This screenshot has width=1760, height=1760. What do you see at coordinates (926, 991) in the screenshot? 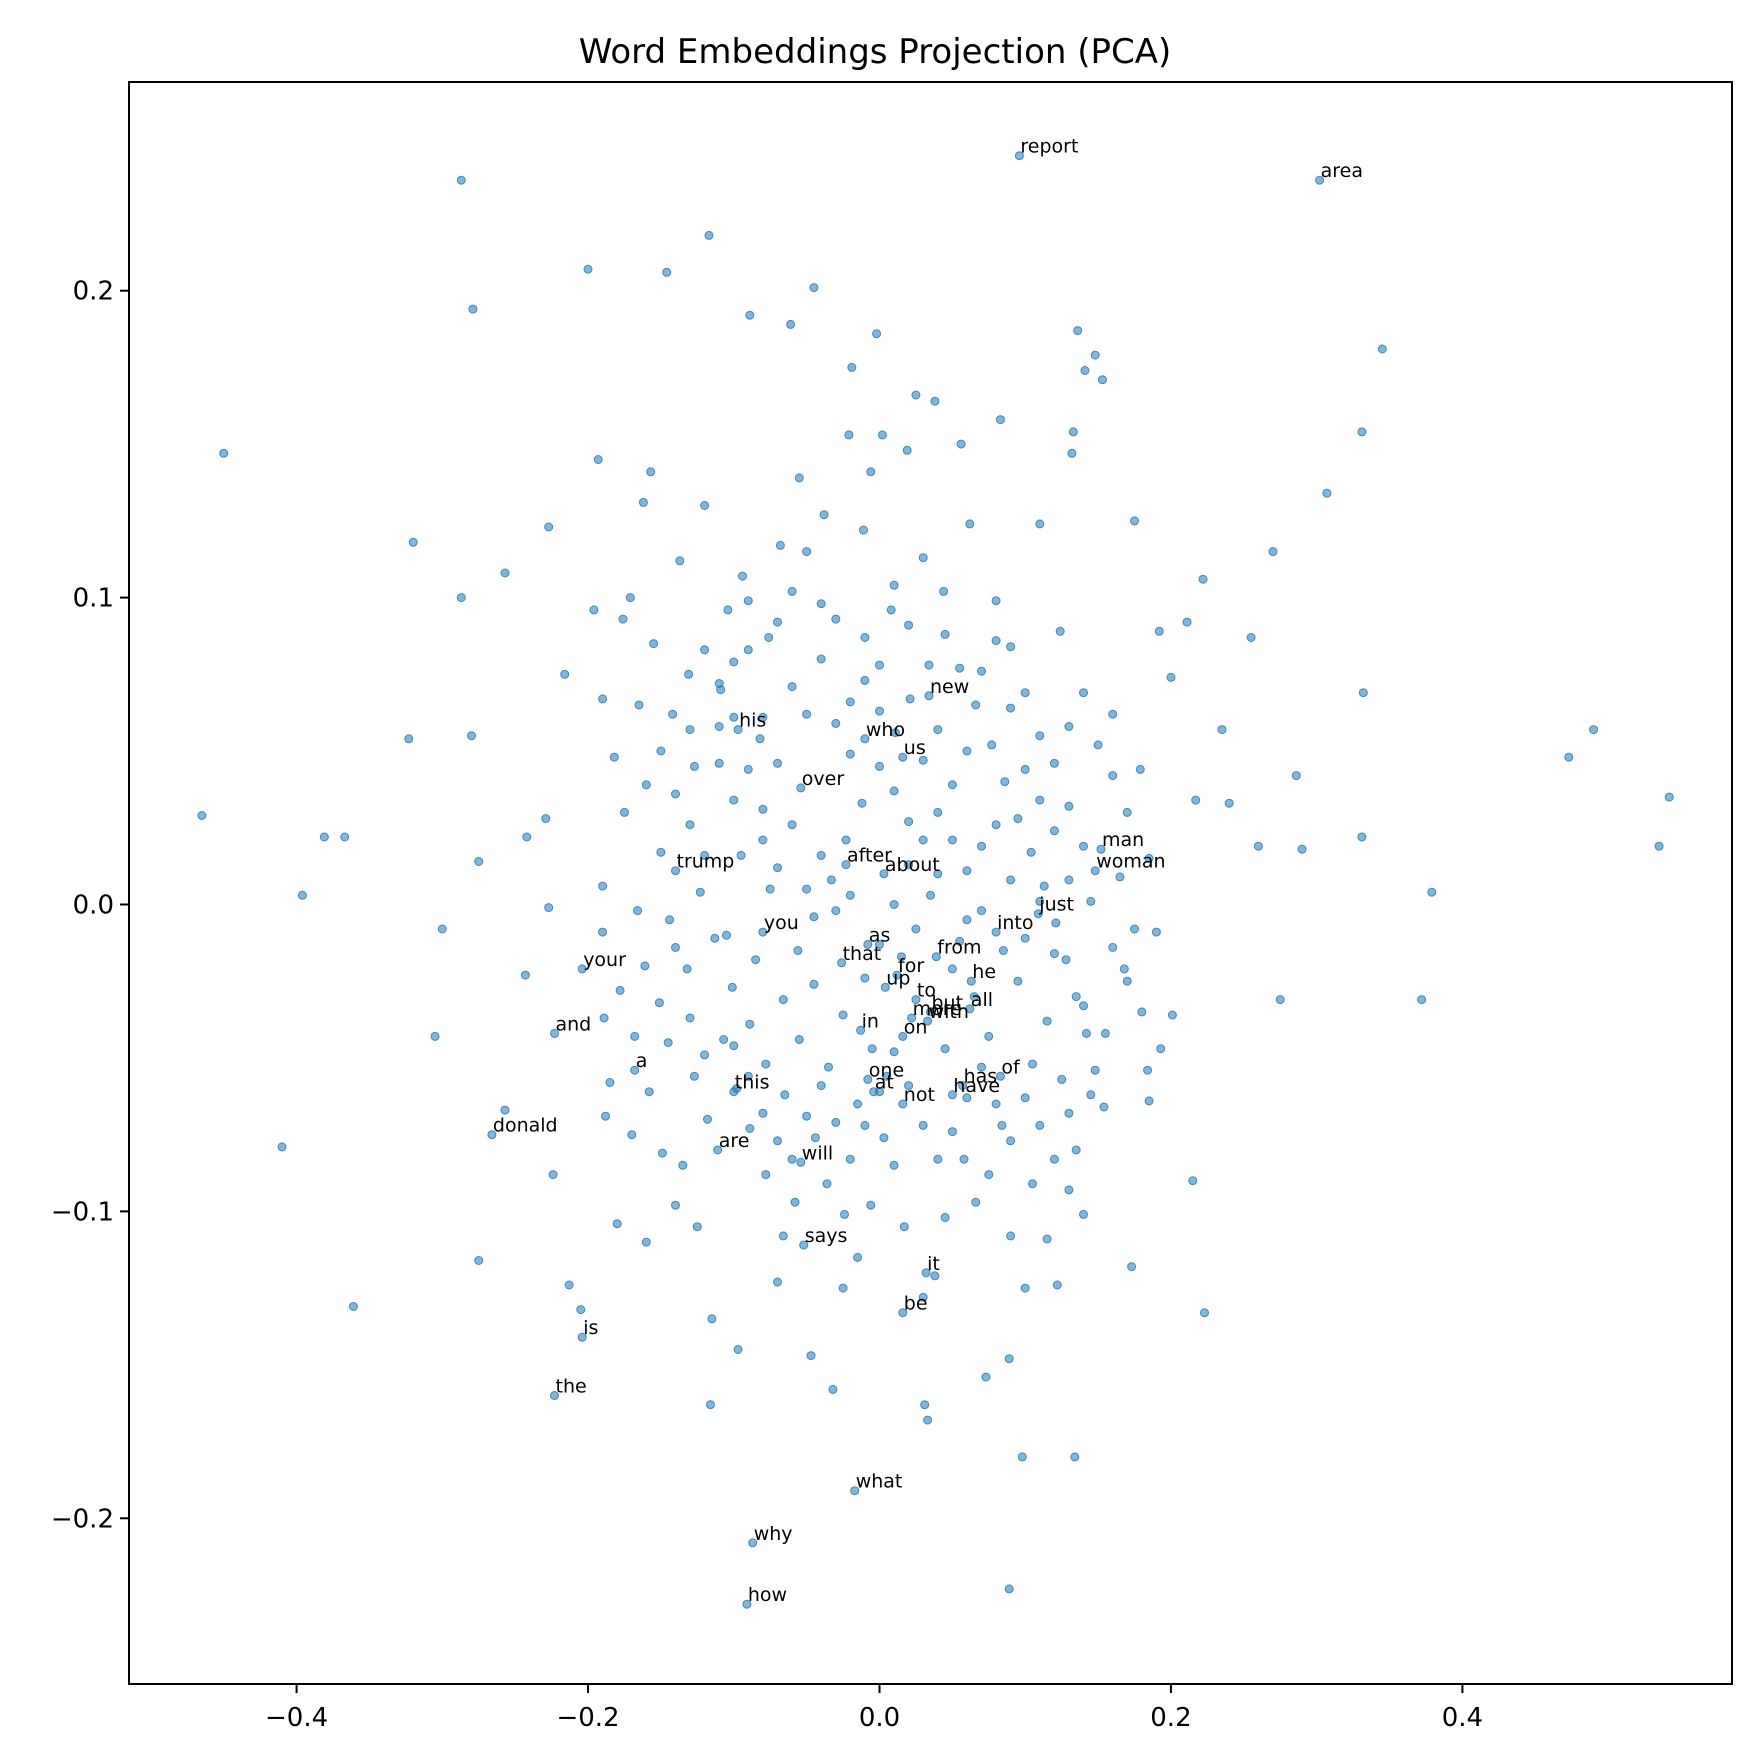
I see `word-label-to: to` at bounding box center [926, 991].